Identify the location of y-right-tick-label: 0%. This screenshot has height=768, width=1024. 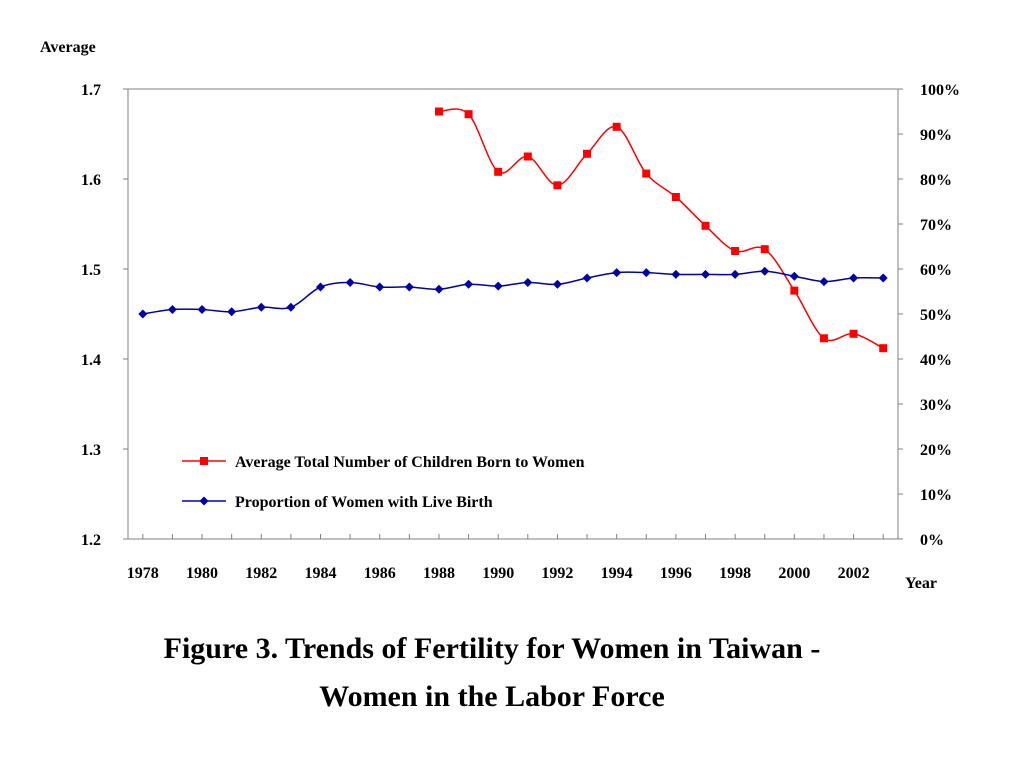
(932, 540).